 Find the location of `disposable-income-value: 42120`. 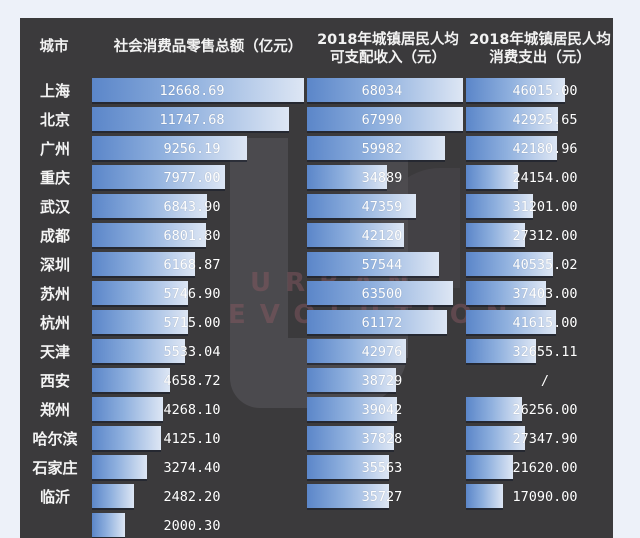

disposable-income-value: 42120 is located at coordinates (382, 236).